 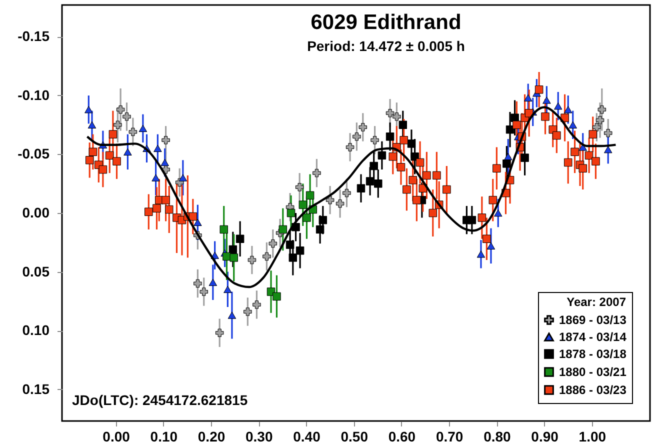 What do you see at coordinates (36, 388) in the screenshot?
I see `y-tick-label: 0.15` at bounding box center [36, 388].